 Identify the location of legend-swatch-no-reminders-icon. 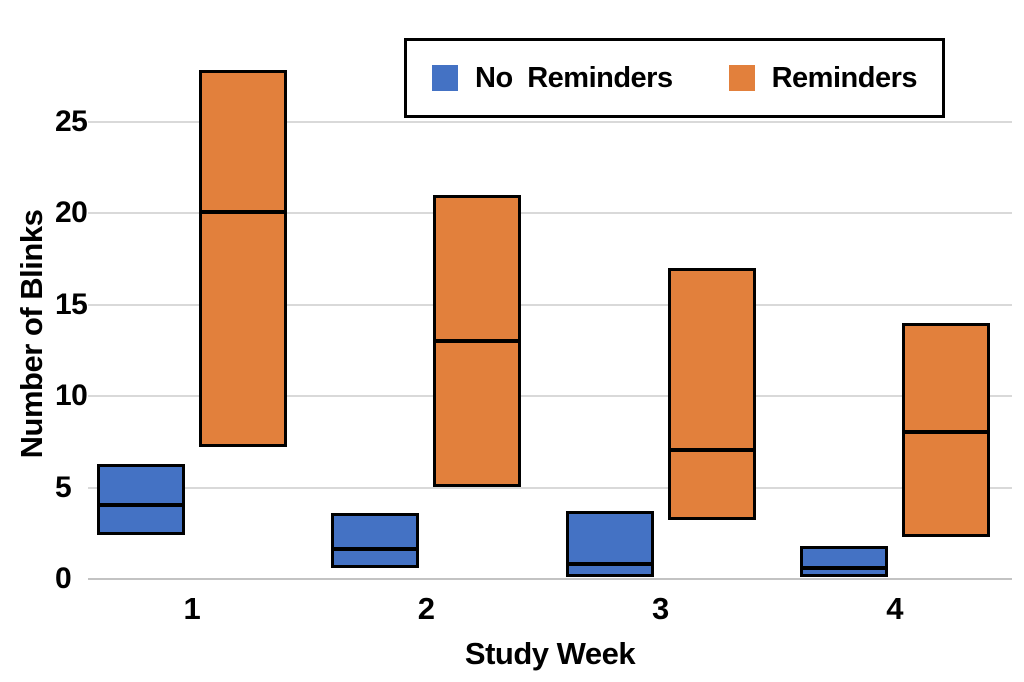
(445, 78).